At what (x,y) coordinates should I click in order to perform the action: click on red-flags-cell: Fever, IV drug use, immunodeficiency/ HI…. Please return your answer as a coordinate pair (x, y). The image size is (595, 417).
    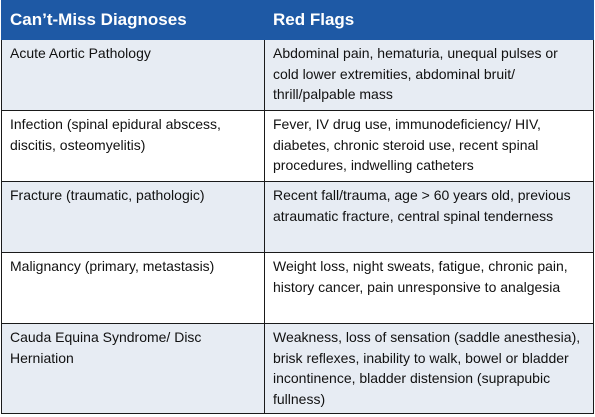
    Looking at the image, I should click on (429, 146).